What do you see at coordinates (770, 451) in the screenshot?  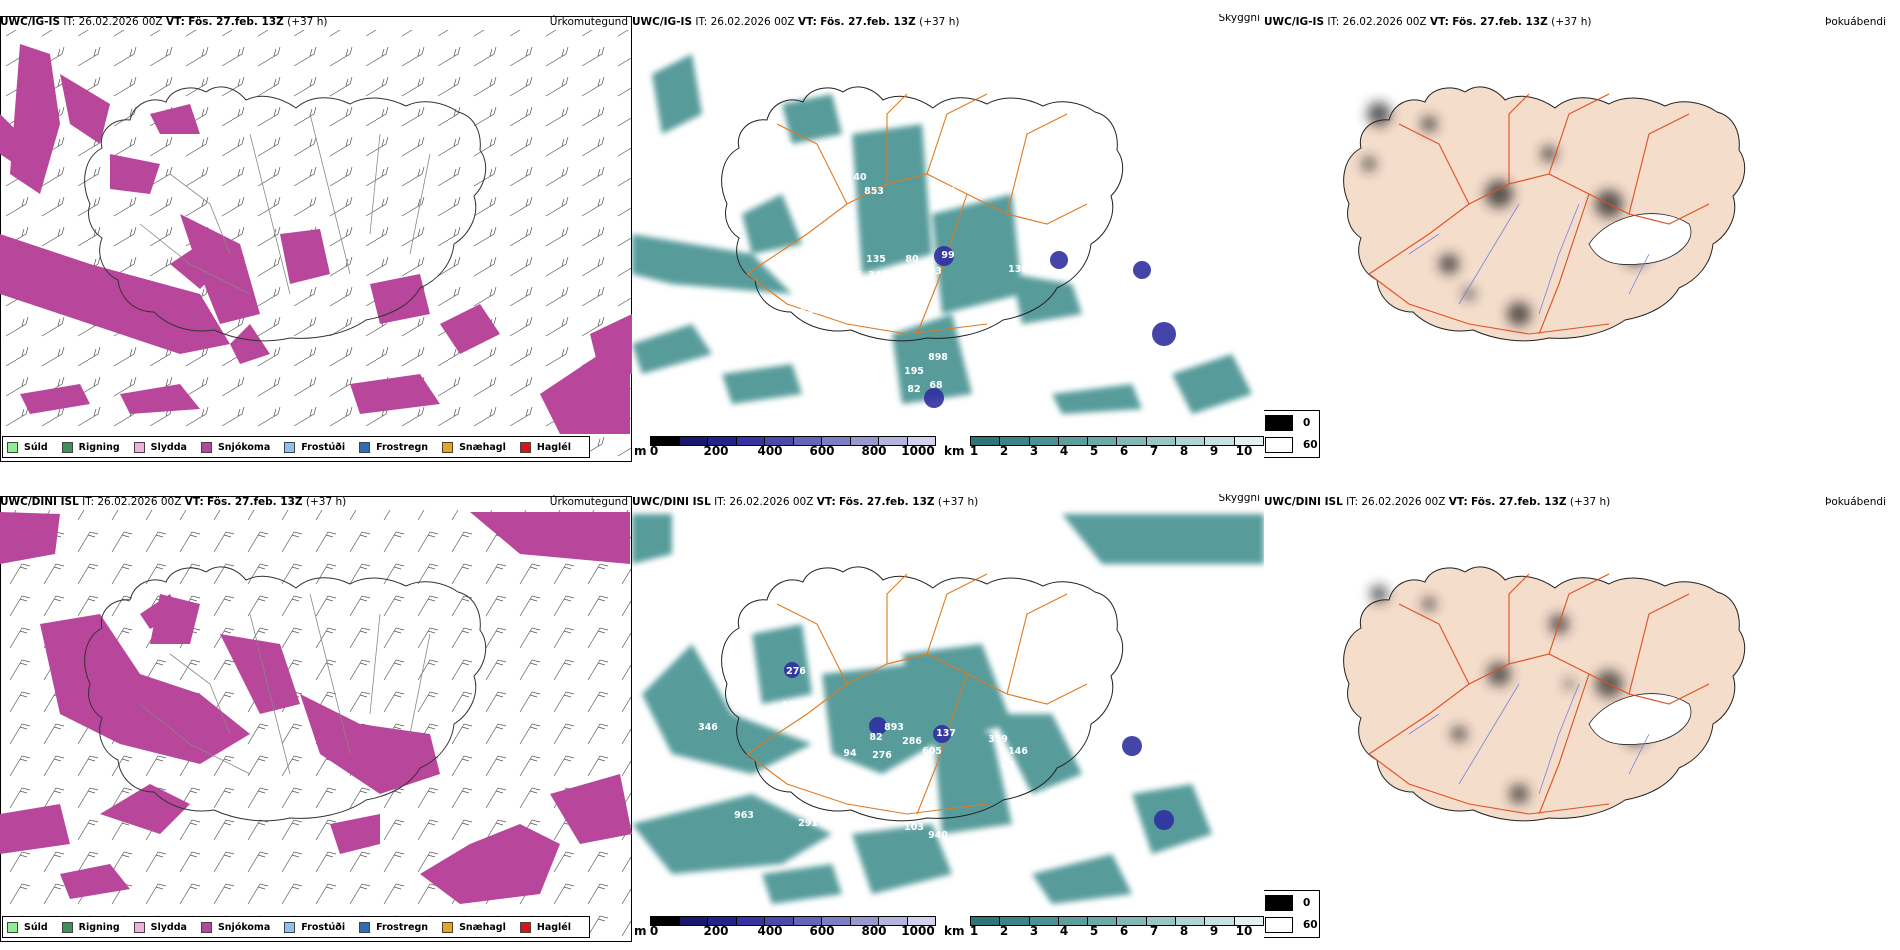 I see `colorbar-tick: 400` at bounding box center [770, 451].